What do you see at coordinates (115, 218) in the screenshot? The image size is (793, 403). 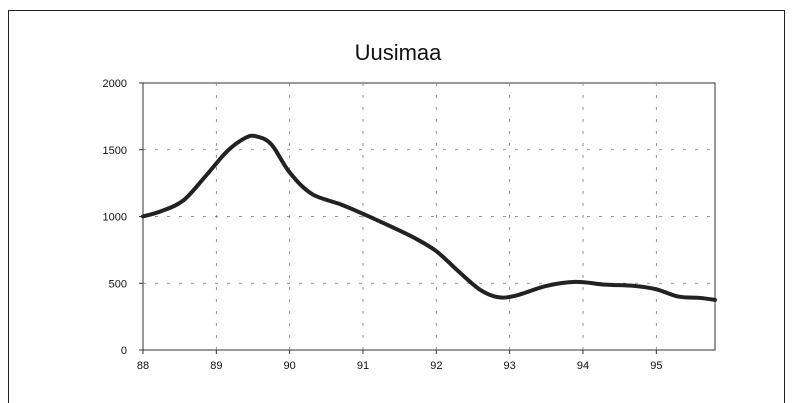 I see `y-tick-label: 1000` at bounding box center [115, 218].